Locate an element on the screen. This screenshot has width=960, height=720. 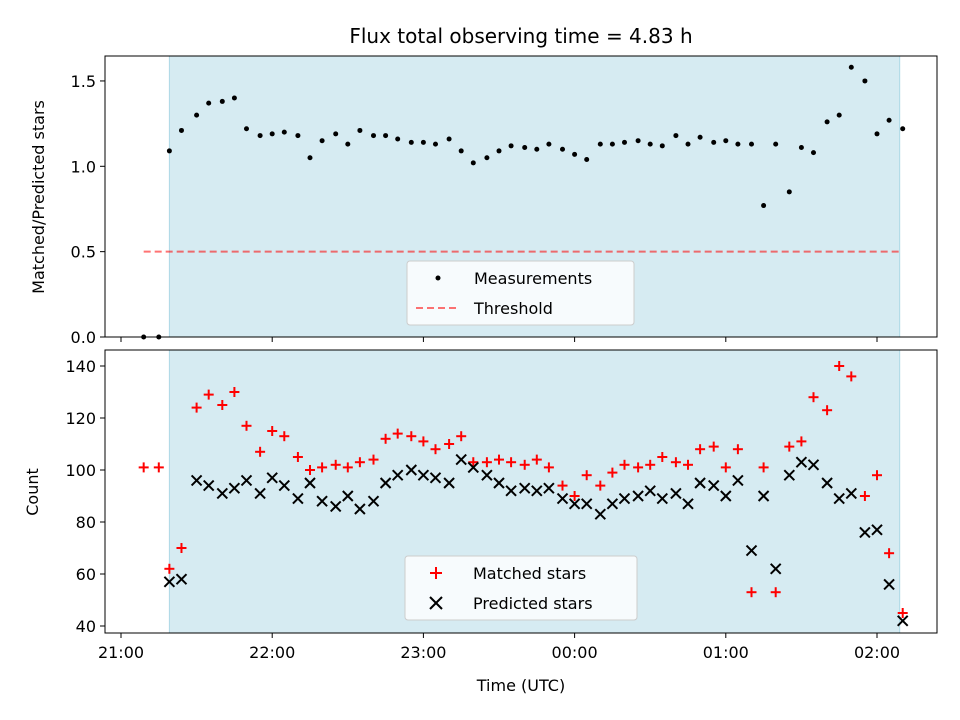
y-tick-label: 80 is located at coordinates (86, 522).